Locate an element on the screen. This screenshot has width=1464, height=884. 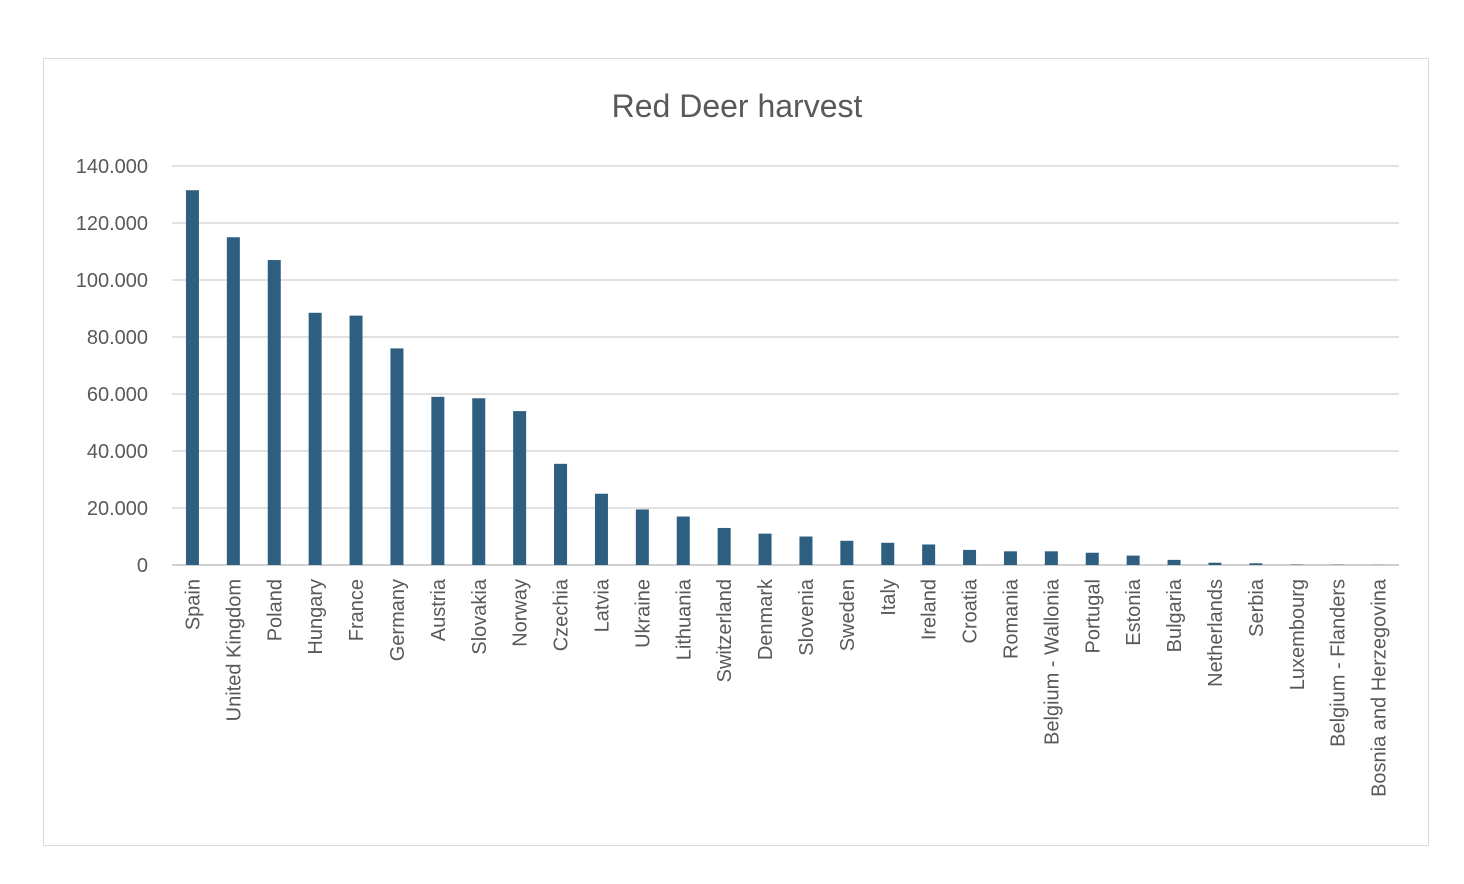
bar-romania is located at coordinates (1010, 558).